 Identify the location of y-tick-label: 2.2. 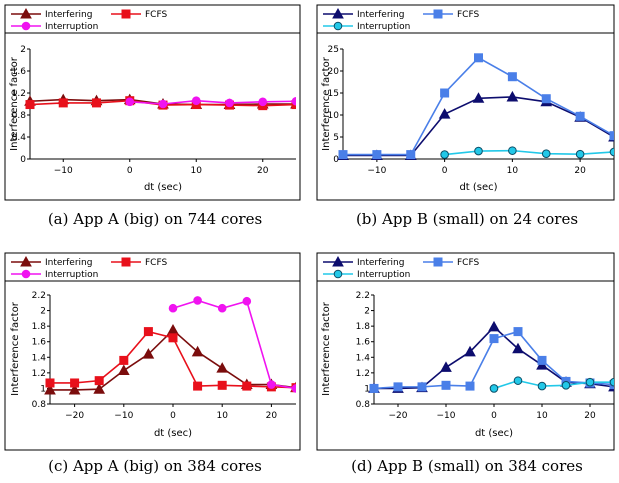
(363, 296).